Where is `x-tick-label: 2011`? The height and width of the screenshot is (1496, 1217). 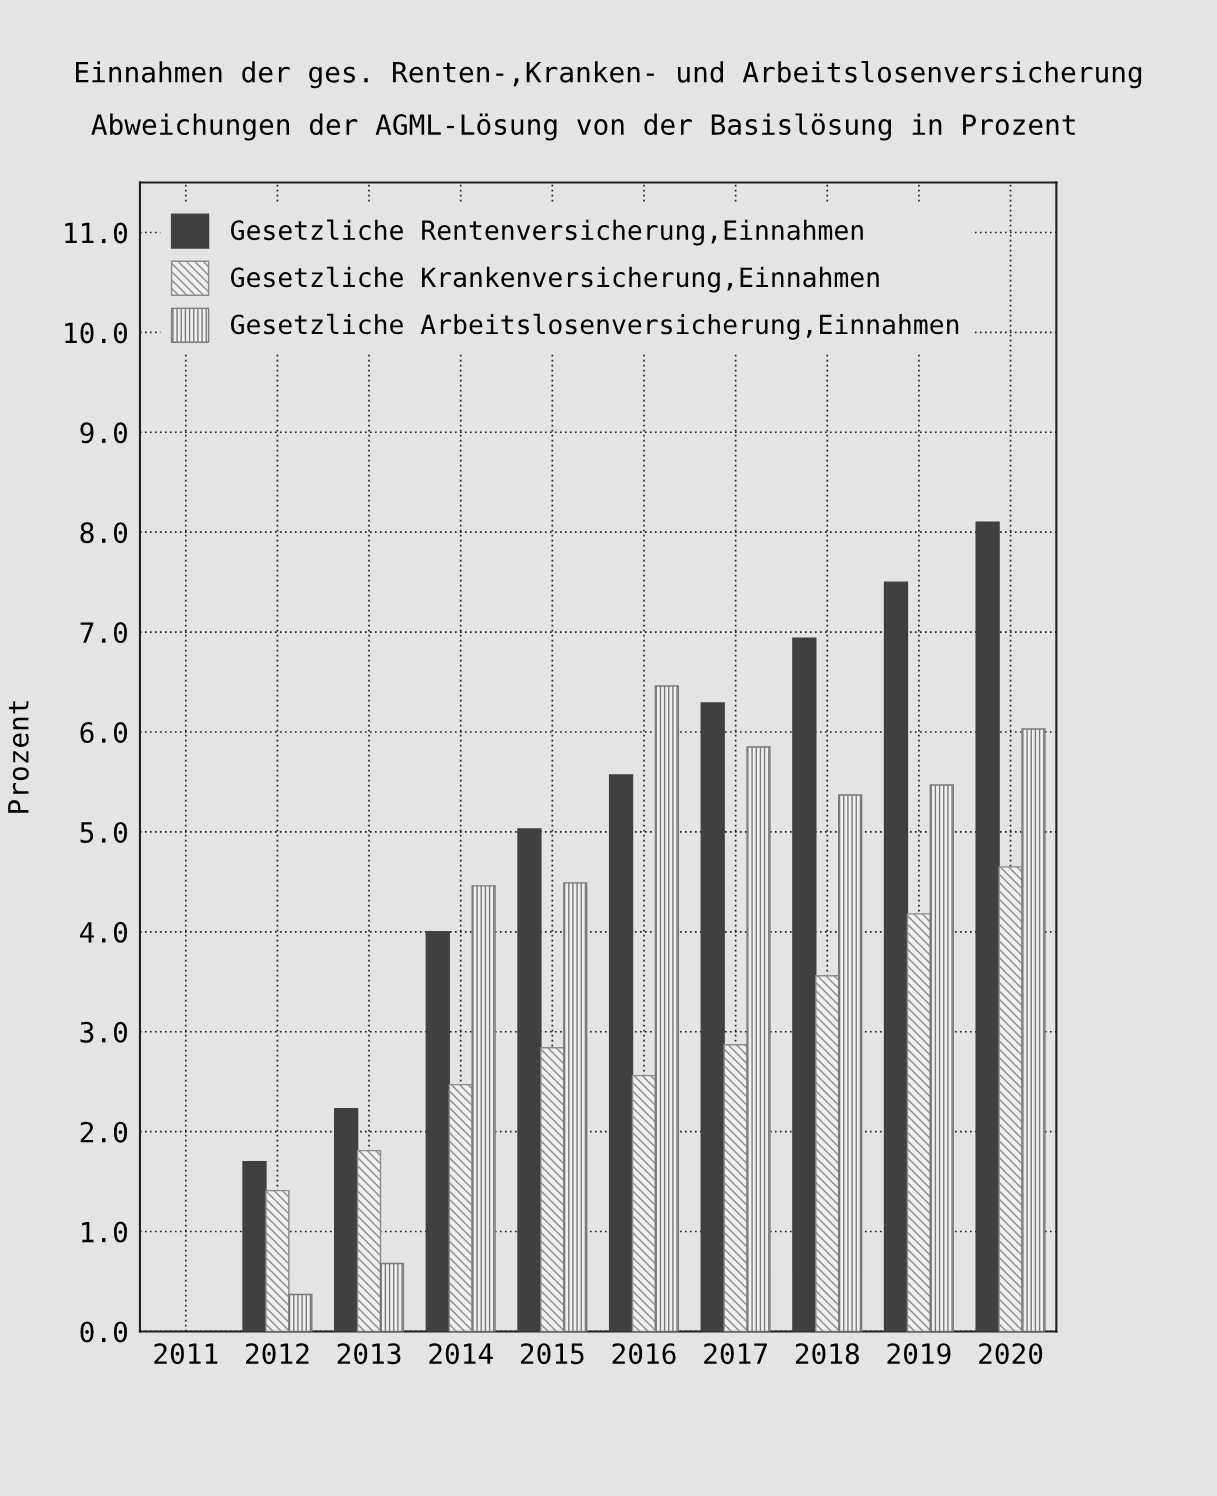 x-tick-label: 2011 is located at coordinates (186, 1354).